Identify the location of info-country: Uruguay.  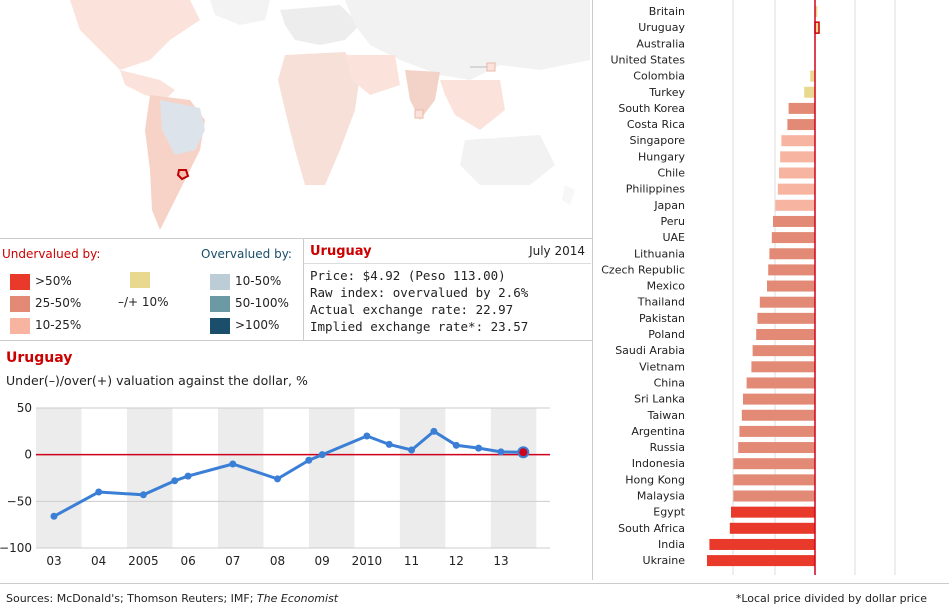
(341, 251).